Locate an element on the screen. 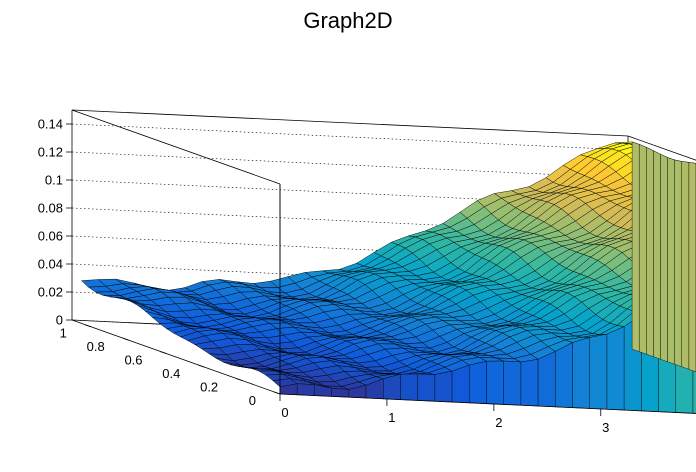 Image resolution: width=696 pixels, height=472 pixels. z-tick-label: 0.1 is located at coordinates (54, 180).